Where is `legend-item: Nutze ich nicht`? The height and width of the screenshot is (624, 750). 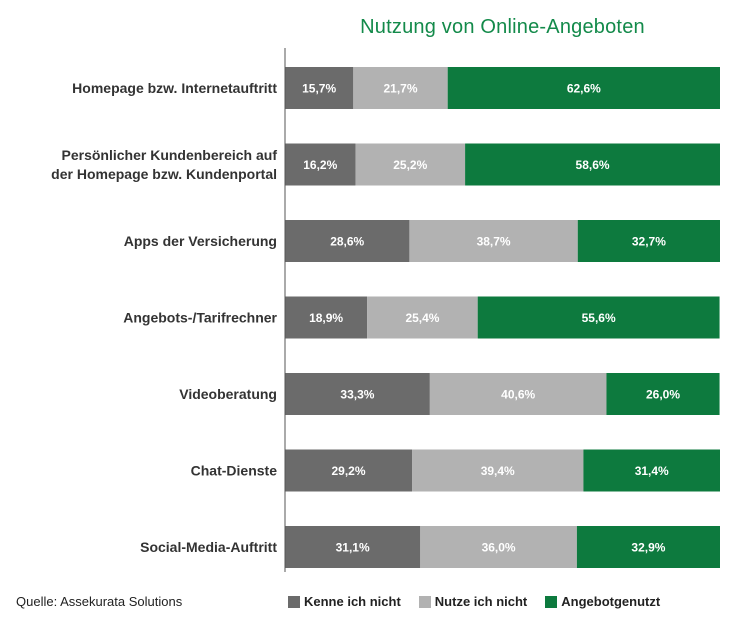 legend-item: Nutze ich nicht is located at coordinates (473, 601).